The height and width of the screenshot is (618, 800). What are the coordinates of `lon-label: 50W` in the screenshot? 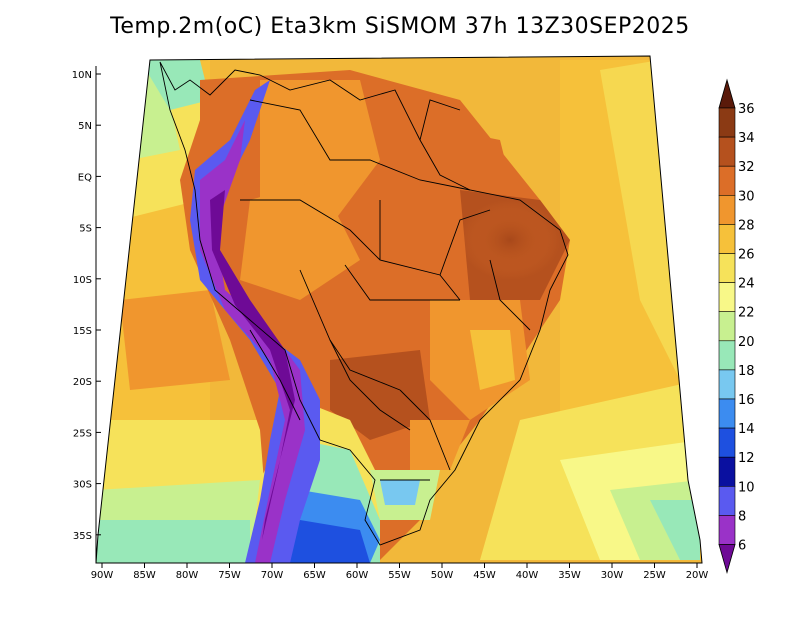 It's located at (442, 575).